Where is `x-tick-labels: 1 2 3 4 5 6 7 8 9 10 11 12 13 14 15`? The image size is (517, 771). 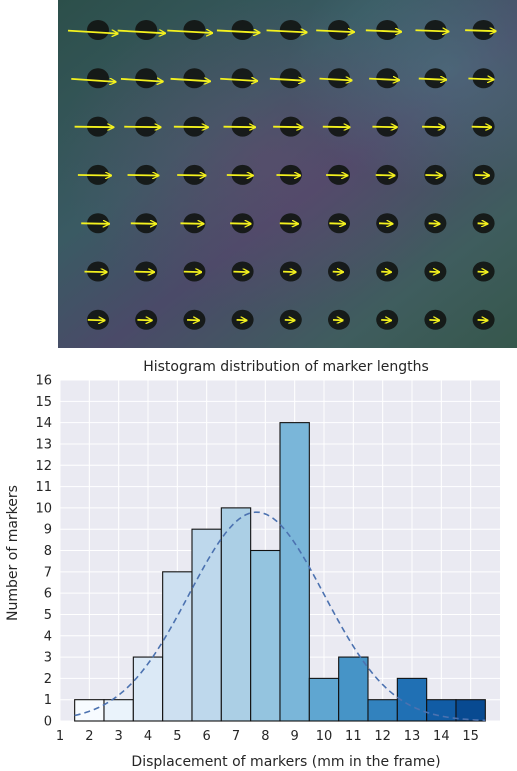 x-tick-labels: 1 2 3 4 5 6 7 8 9 10 11 12 13 14 15 is located at coordinates (267, 736).